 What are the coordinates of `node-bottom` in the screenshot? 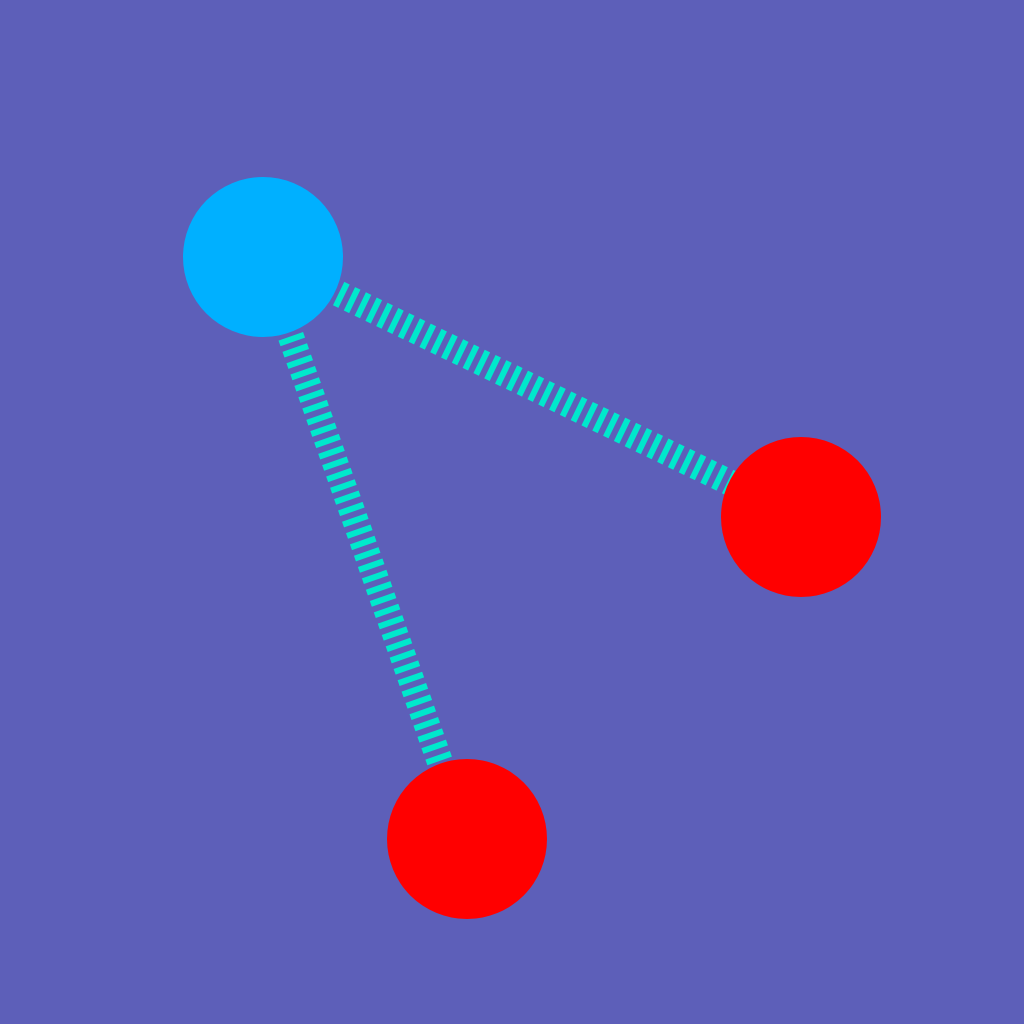 It's located at (467, 839).